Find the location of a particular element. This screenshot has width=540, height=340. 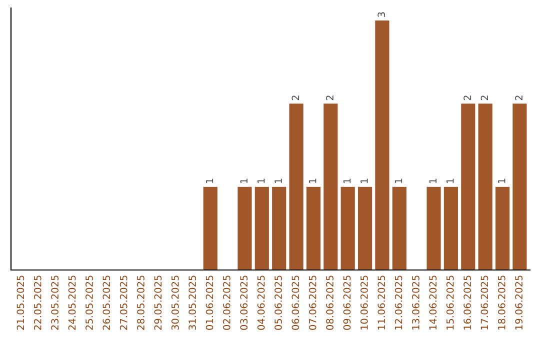

x-tick-label: 25.05.2025 is located at coordinates (89, 303).